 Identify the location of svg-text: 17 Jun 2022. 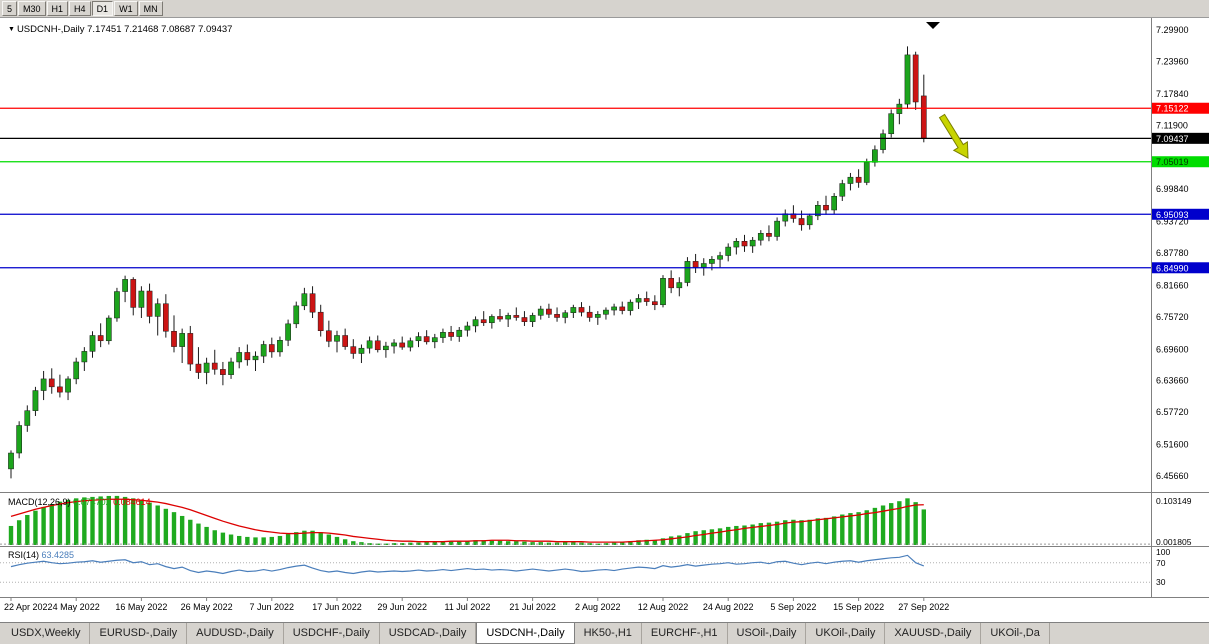
(337, 607).